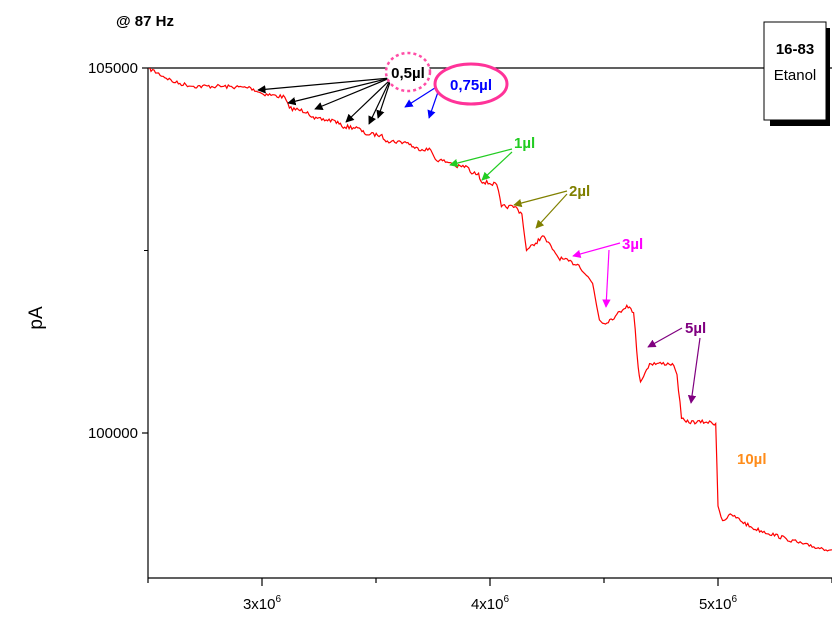  I want to click on annotation-label-2ul: 2µl, so click(579, 191).